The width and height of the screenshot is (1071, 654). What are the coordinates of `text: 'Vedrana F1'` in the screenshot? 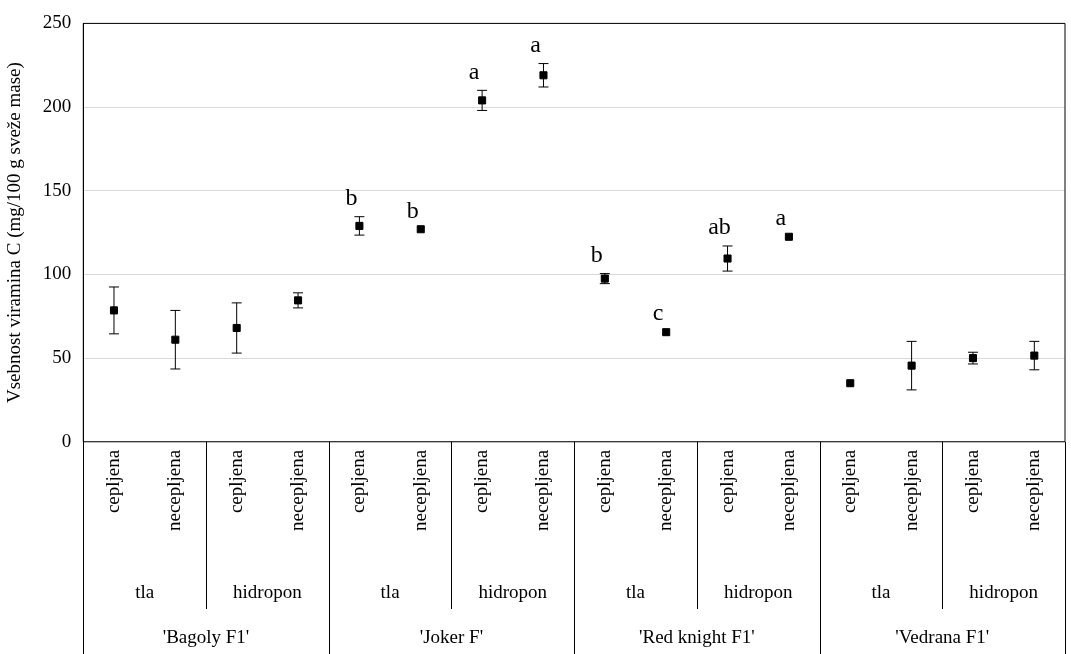 It's located at (942, 636).